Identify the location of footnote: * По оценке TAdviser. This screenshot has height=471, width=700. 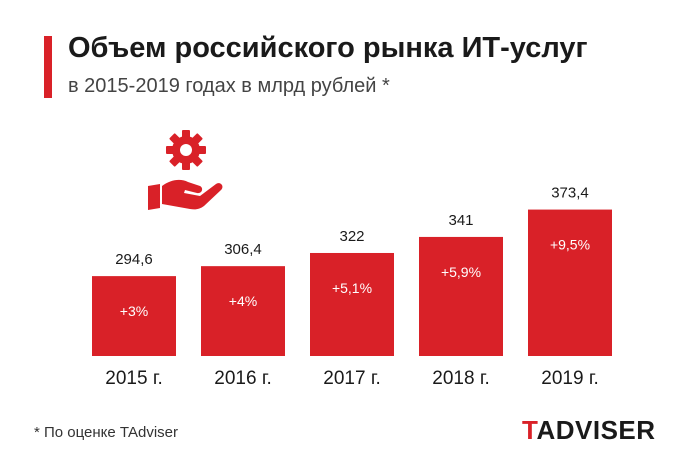
(106, 432).